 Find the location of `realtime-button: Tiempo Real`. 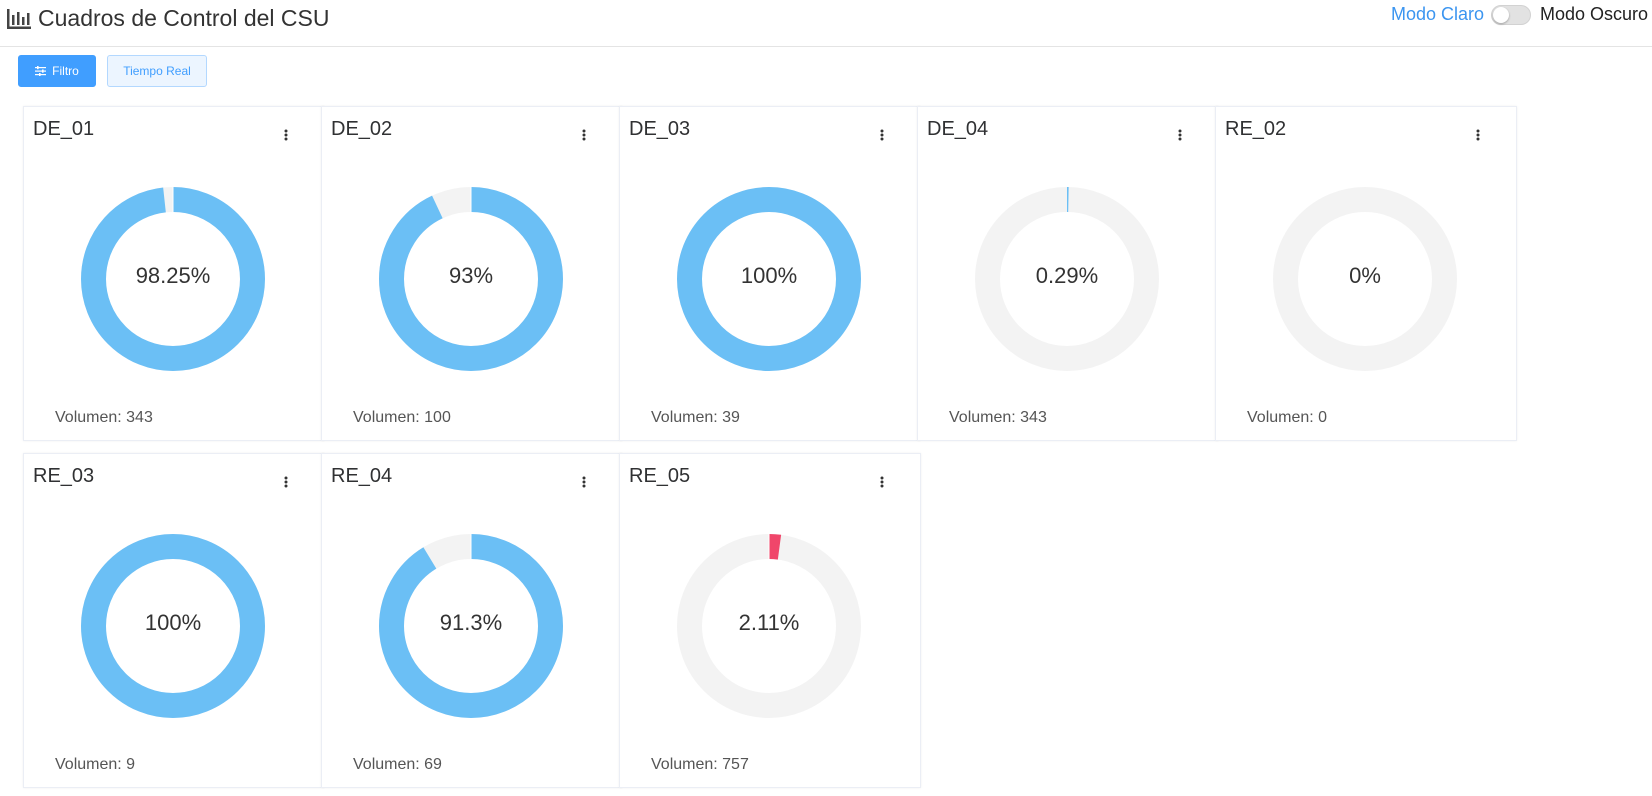

realtime-button: Tiempo Real is located at coordinates (157, 71).